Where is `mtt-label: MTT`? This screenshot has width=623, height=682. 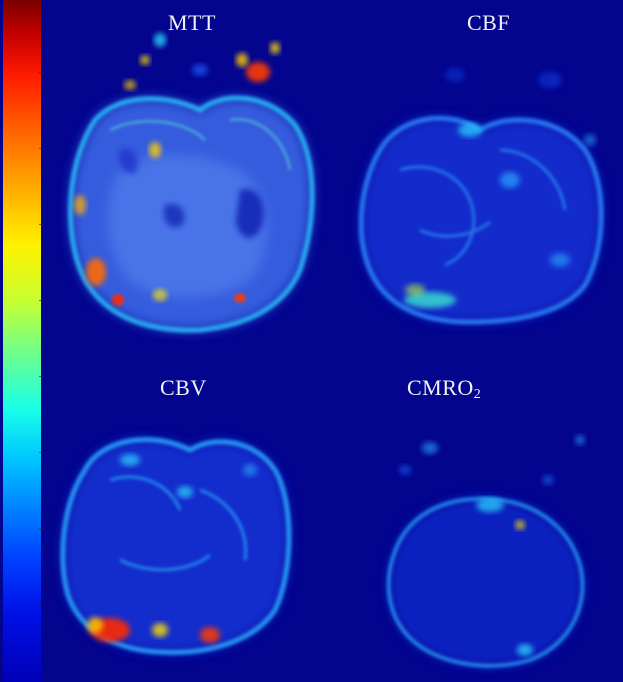
mtt-label: MTT is located at coordinates (192, 22).